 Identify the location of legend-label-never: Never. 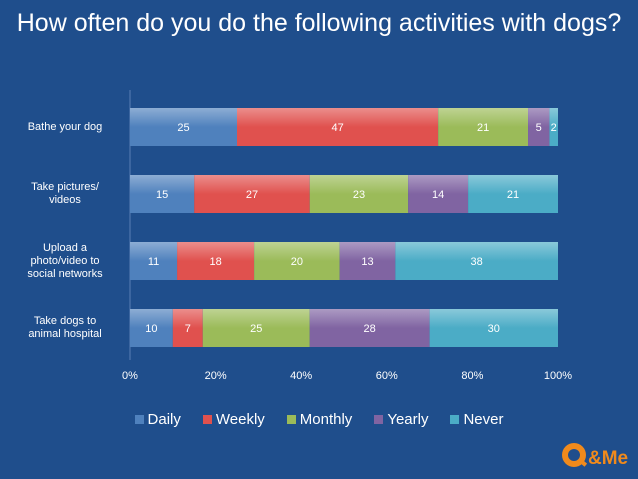
(483, 419).